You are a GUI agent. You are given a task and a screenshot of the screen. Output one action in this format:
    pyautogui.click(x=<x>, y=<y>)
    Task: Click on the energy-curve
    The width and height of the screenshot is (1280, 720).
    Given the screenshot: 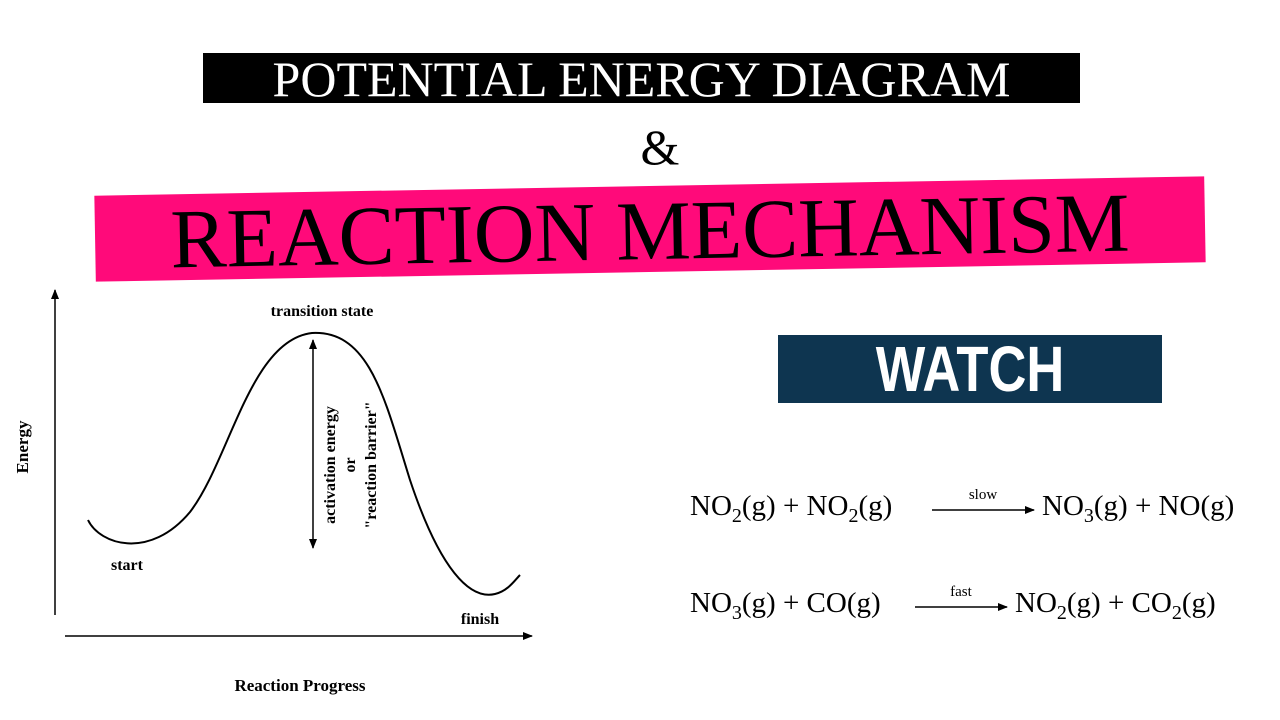 What is the action you would take?
    pyautogui.click(x=304, y=463)
    